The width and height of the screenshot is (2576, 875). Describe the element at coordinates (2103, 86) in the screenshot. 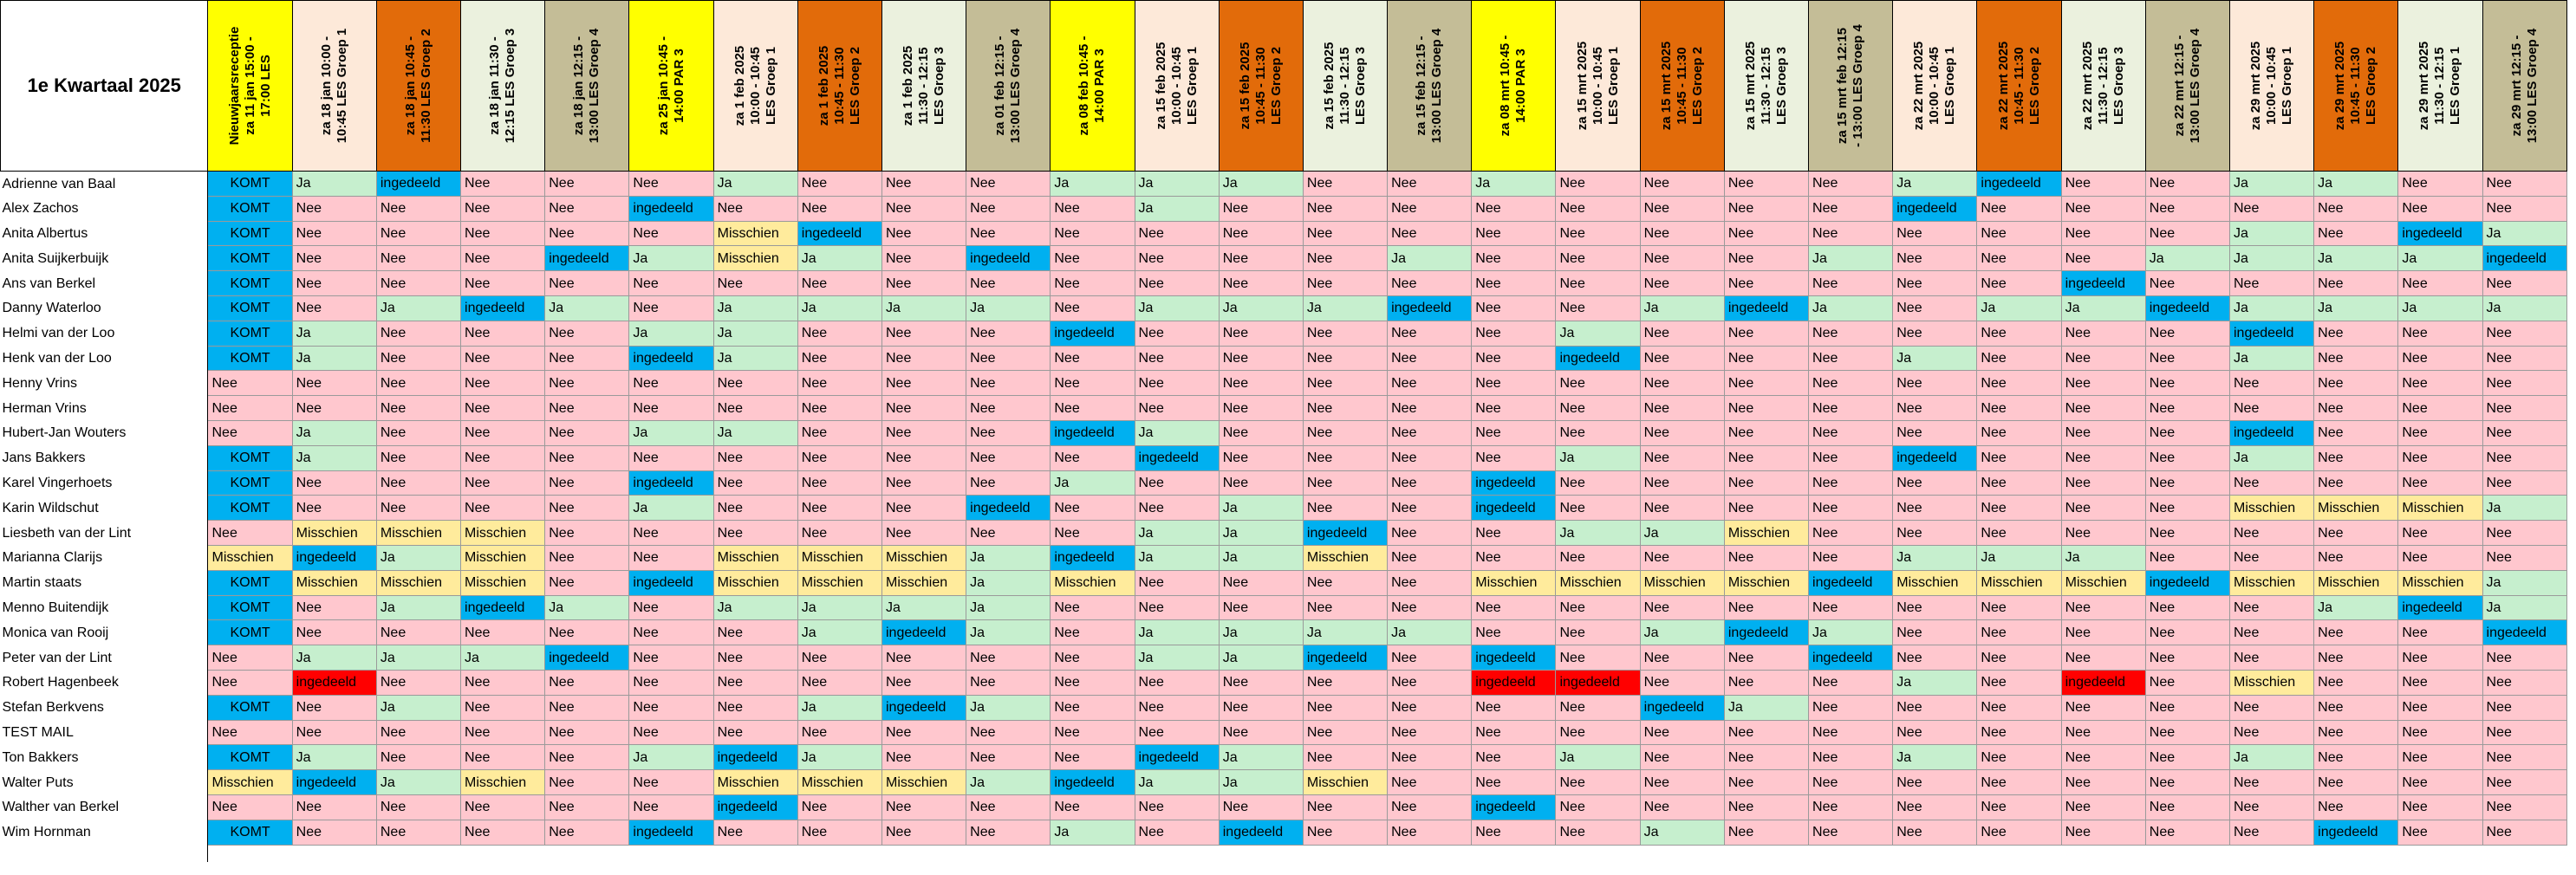

I see `column-header-23: za 22 mrt 2025 11:30 - 12:15 LES Groep 3` at that location.